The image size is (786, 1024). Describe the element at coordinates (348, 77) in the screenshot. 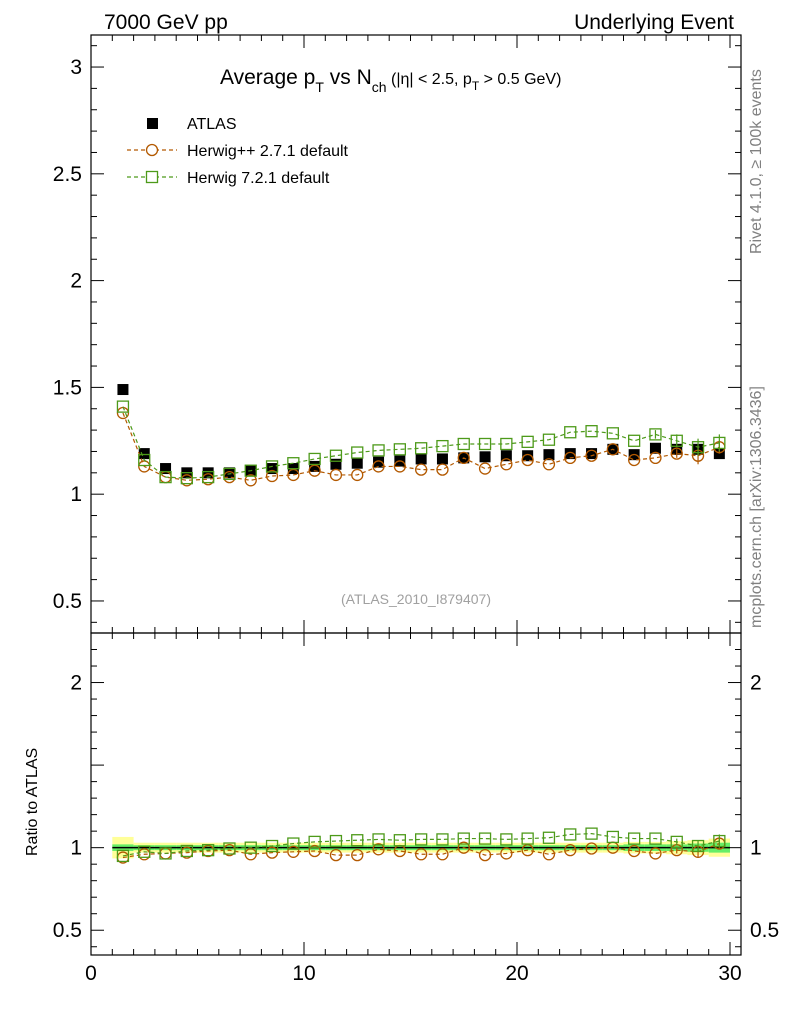

I see `title-vs: vs N` at that location.